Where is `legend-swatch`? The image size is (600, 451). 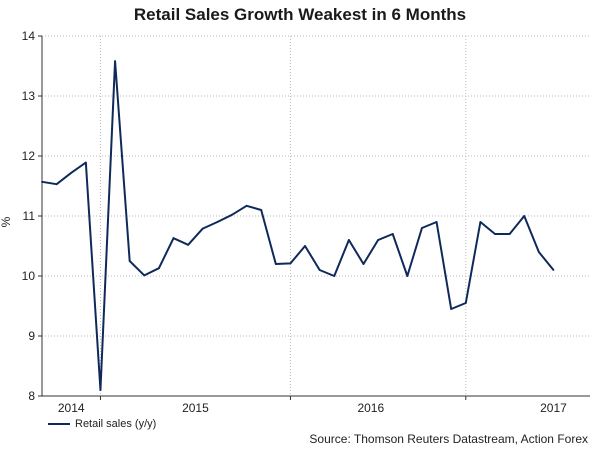
legend-swatch is located at coordinates (59, 424).